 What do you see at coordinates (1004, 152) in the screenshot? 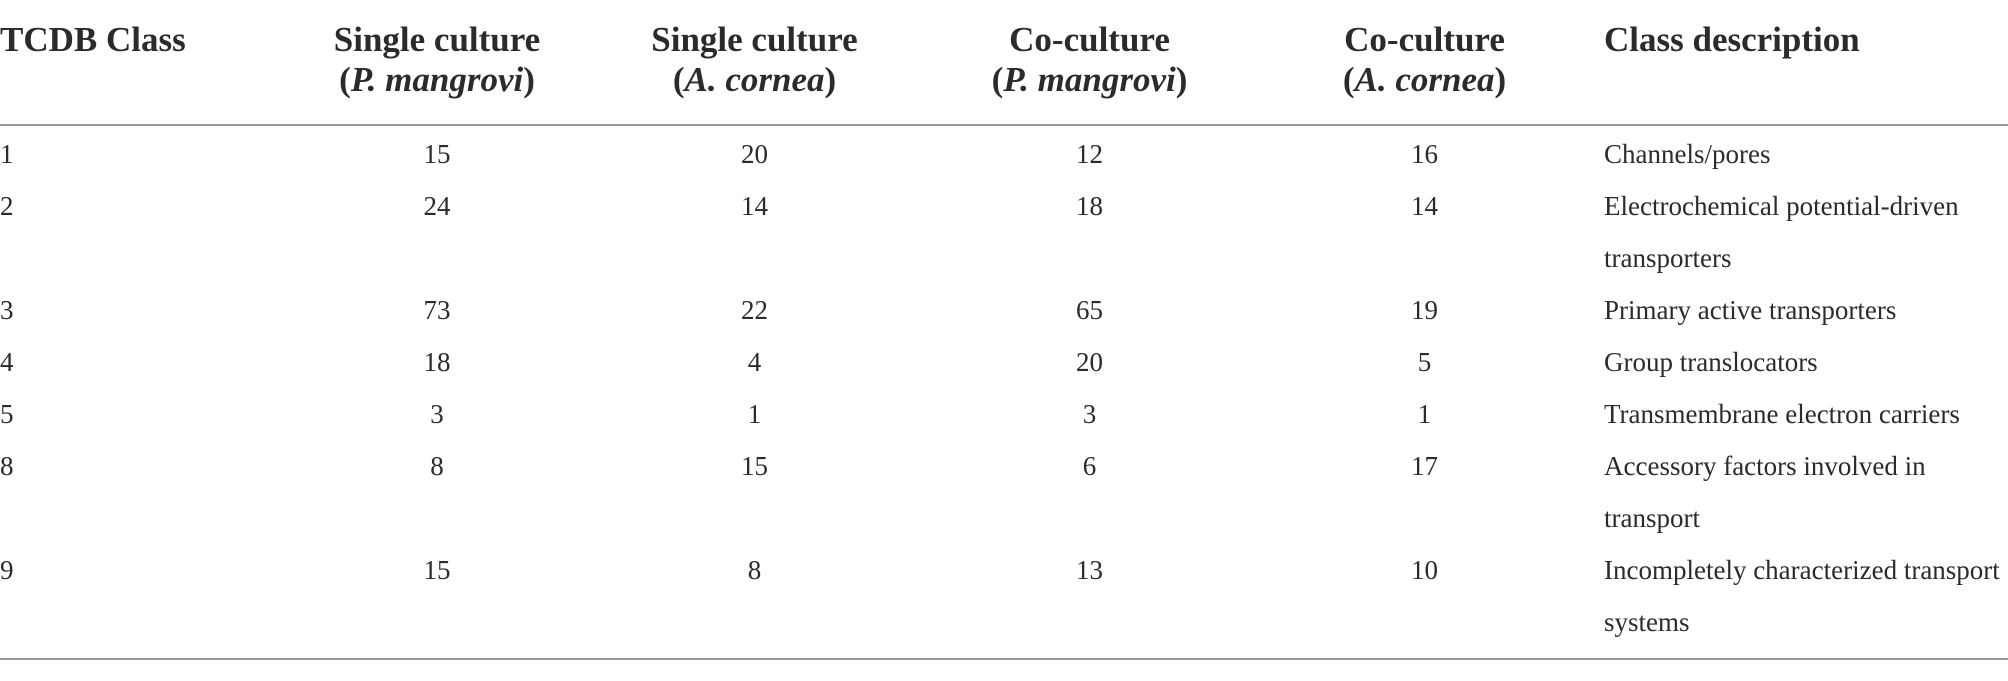
I see `table-row: 1 15 20 12 16 Channels/pores` at bounding box center [1004, 152].